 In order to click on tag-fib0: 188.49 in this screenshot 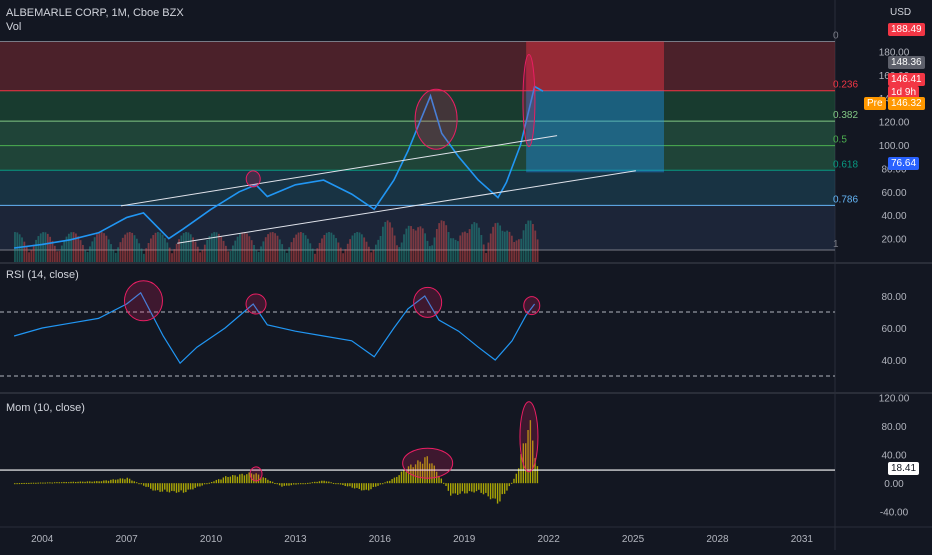, I will do `click(906, 29)`.